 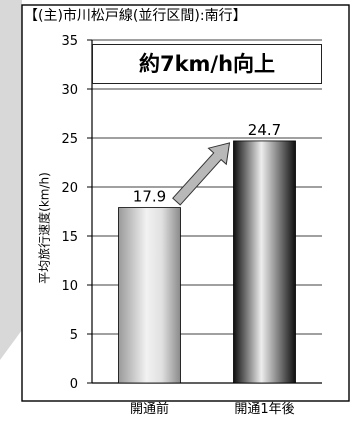 What do you see at coordinates (69, 41) in the screenshot?
I see `y-tick-label: 35` at bounding box center [69, 41].